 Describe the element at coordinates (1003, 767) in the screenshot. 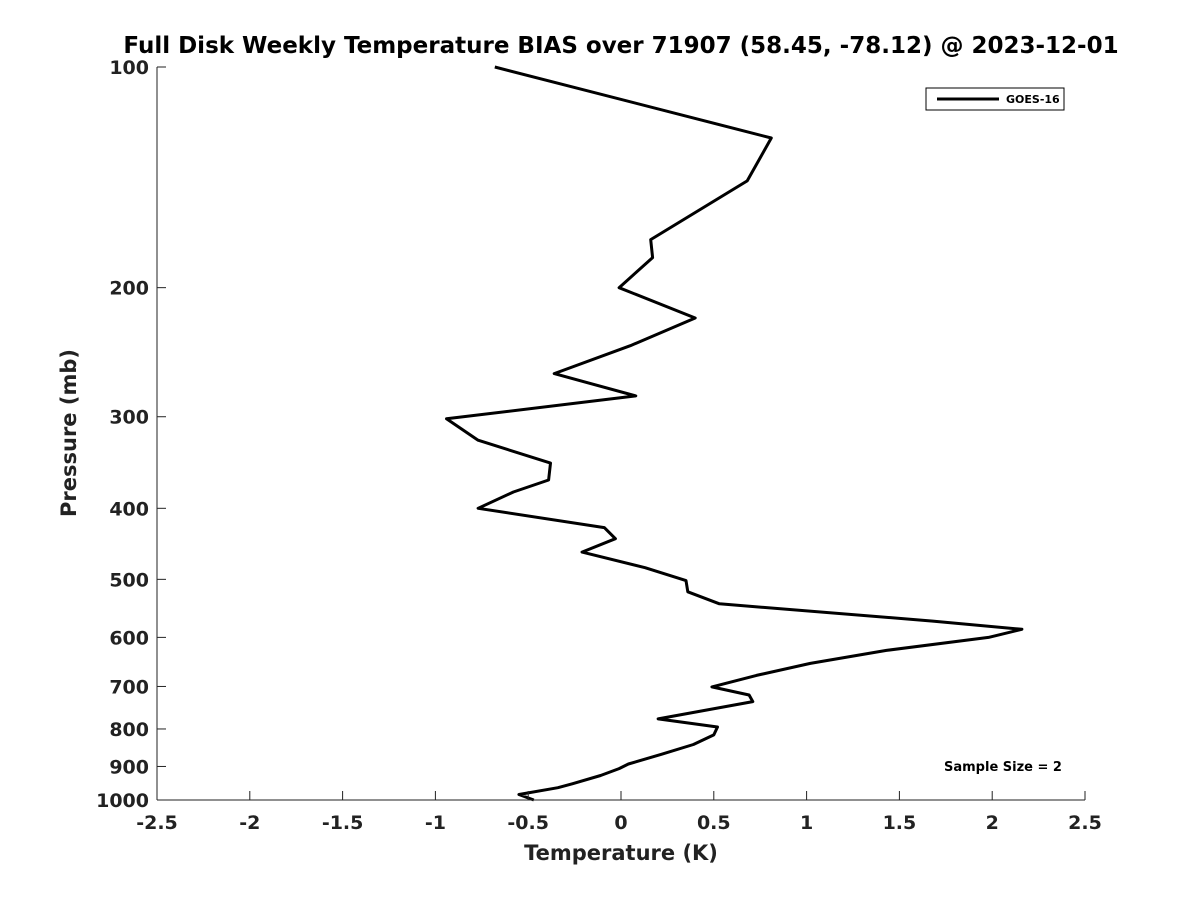

I see `sample-size-annotation: Sample Size = 2` at that location.